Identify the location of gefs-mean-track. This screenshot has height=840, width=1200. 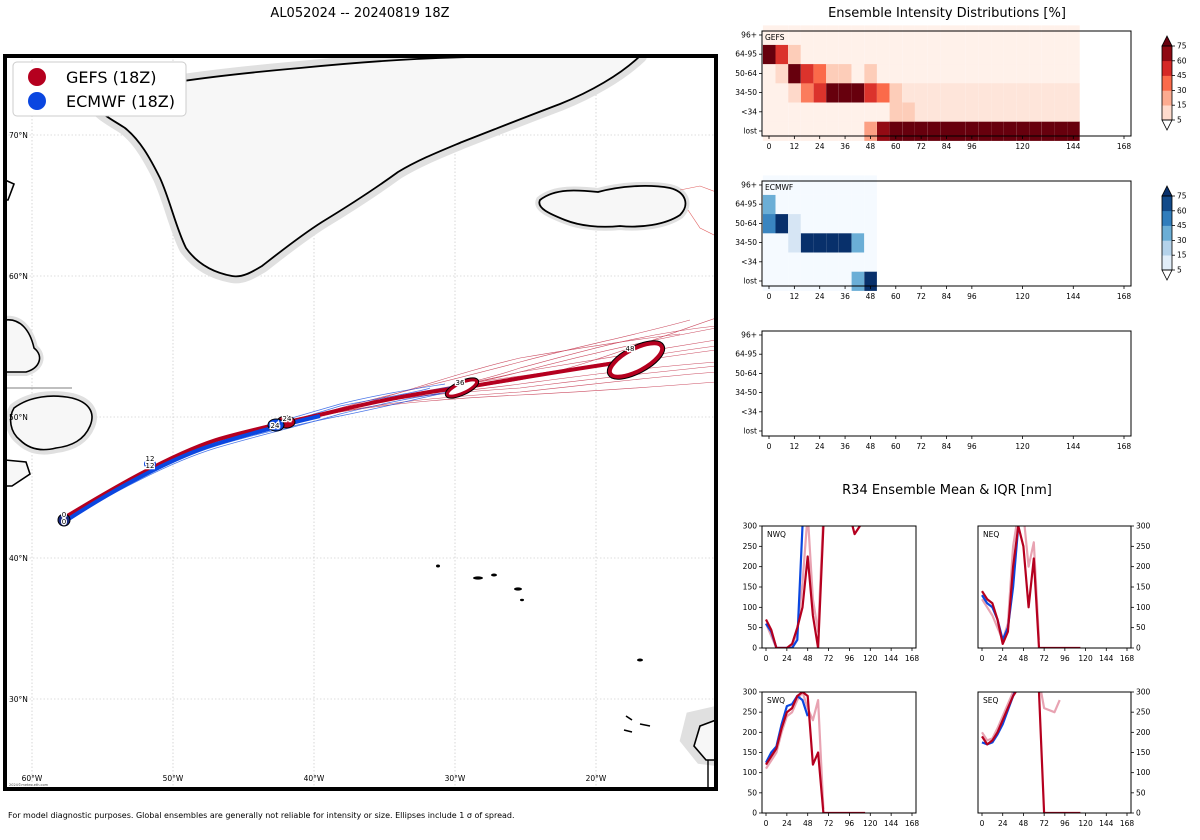
(349, 439).